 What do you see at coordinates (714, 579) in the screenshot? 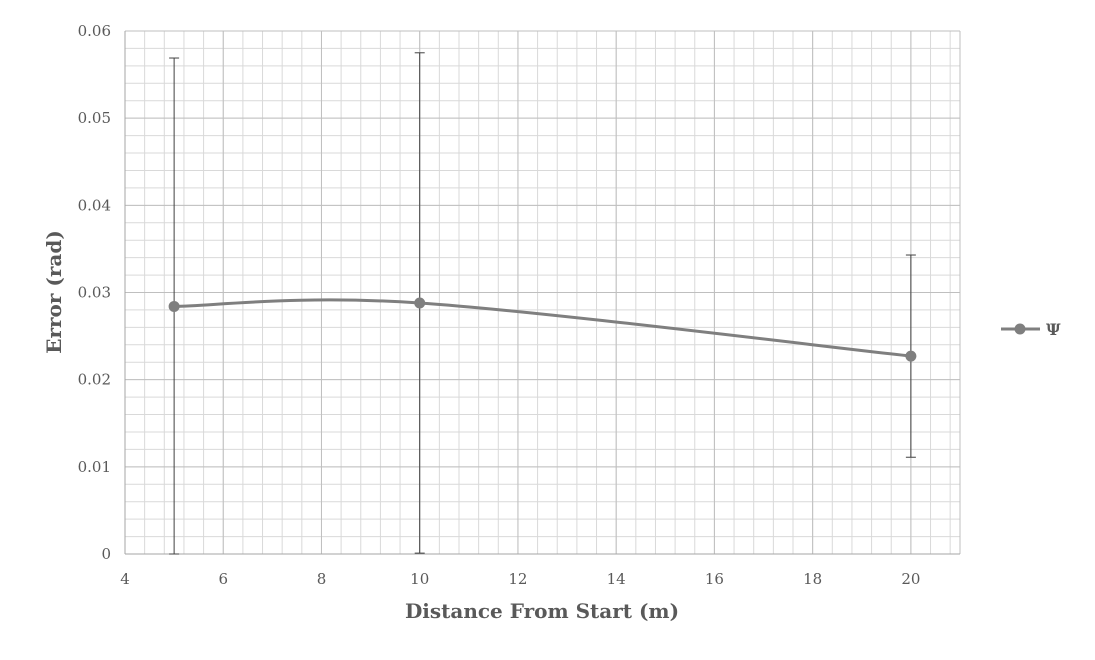
I see `x-tick-label: 16` at bounding box center [714, 579].